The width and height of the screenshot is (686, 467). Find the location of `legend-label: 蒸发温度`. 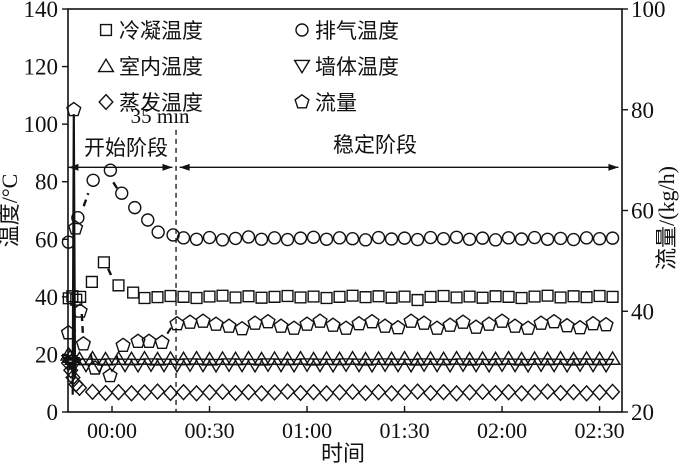

legend-label: 蒸发温度 is located at coordinates (161, 103).